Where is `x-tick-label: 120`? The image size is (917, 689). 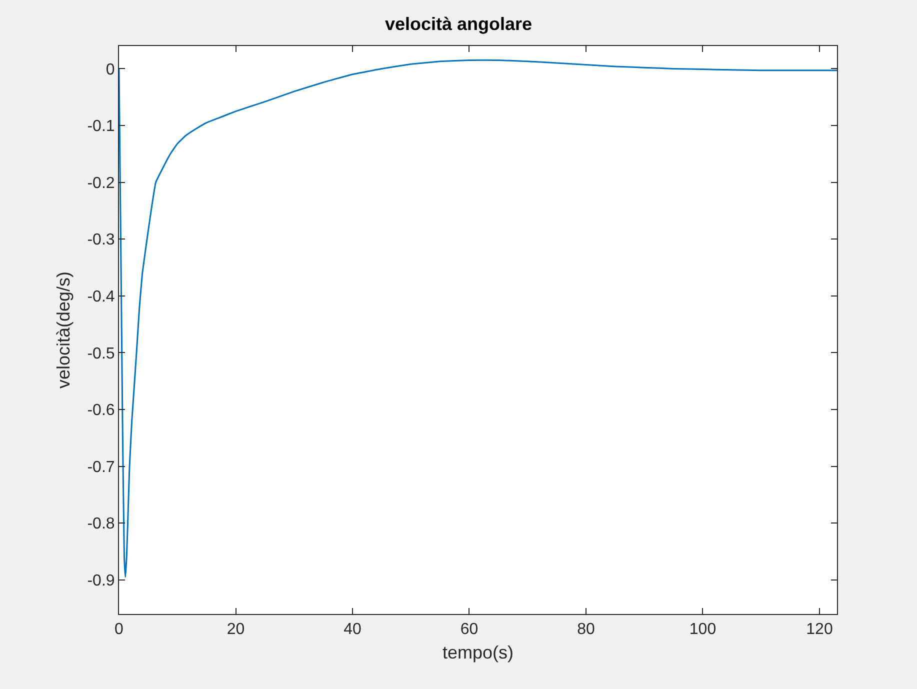
x-tick-label: 120 is located at coordinates (819, 629).